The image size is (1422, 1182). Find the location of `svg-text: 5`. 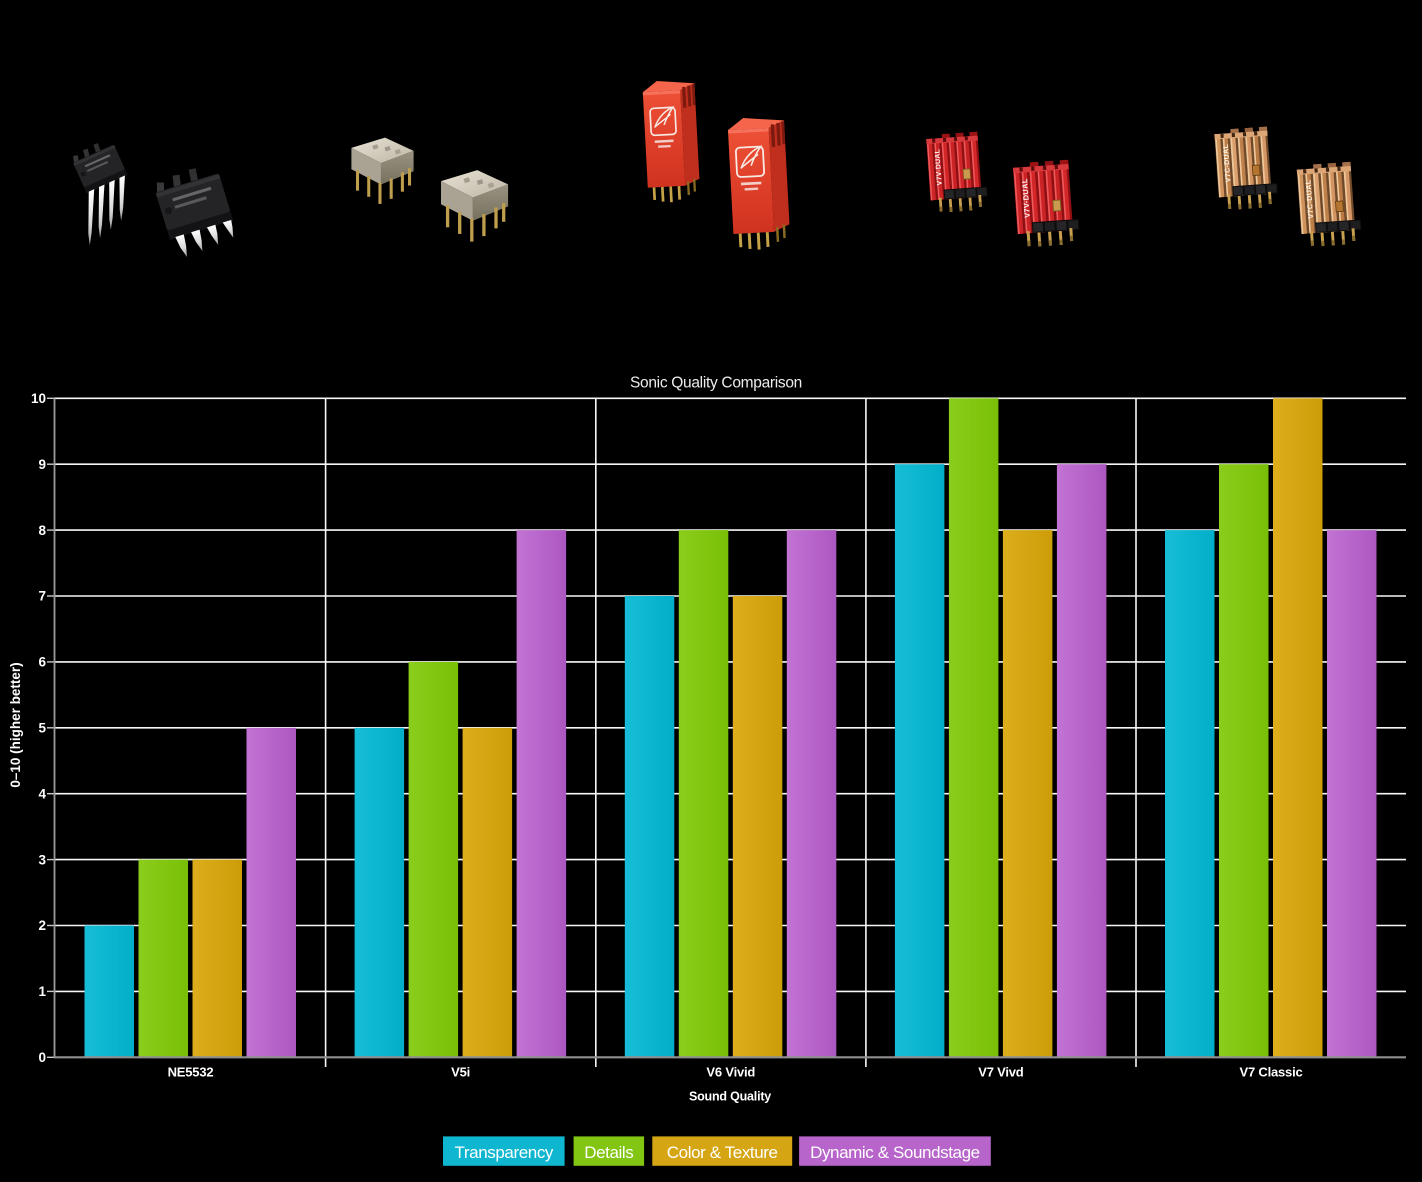

svg-text: 5 is located at coordinates (42, 728).